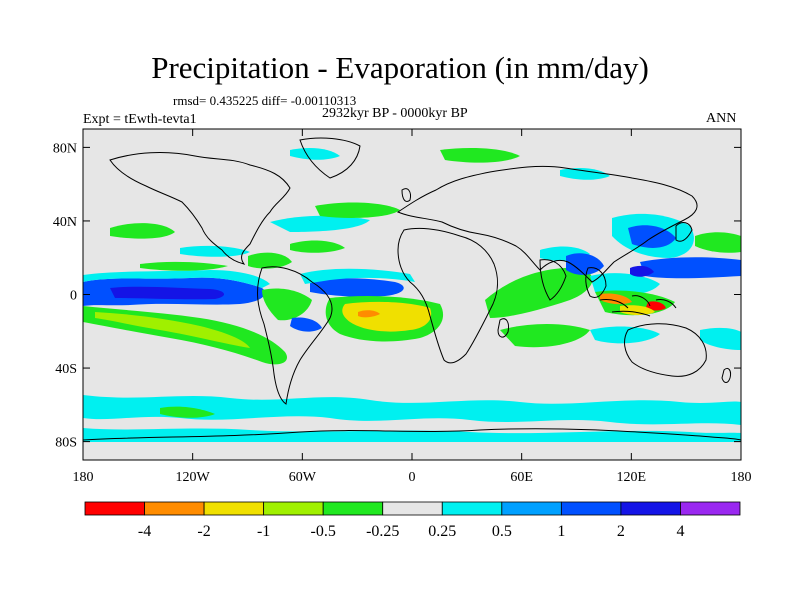 This screenshot has height=600, width=800. What do you see at coordinates (215, 251) in the screenshot?
I see `region-north-pacific-cyan` at bounding box center [215, 251].